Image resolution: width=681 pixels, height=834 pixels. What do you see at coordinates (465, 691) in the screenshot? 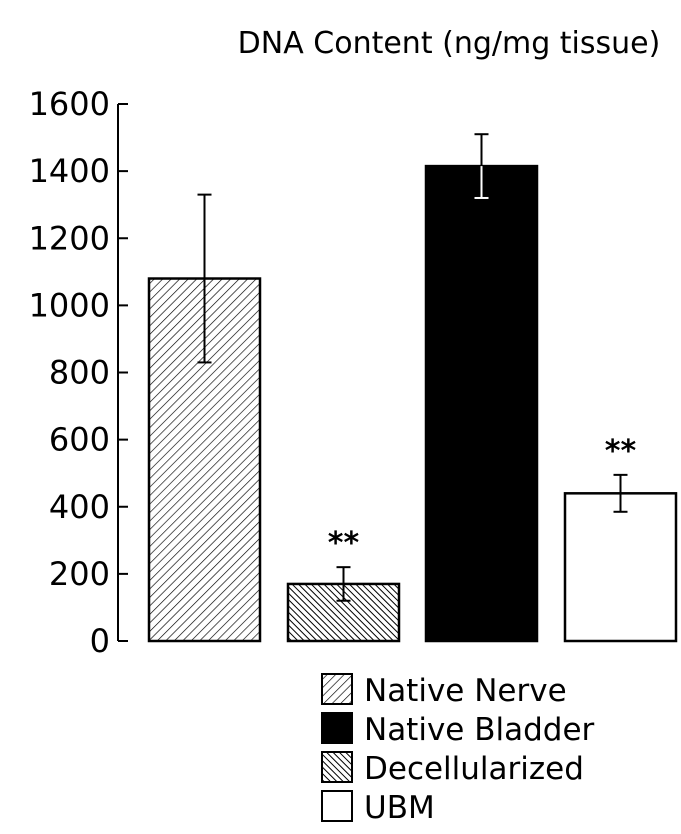
I see `legend-label: Native Nerve` at bounding box center [465, 691].